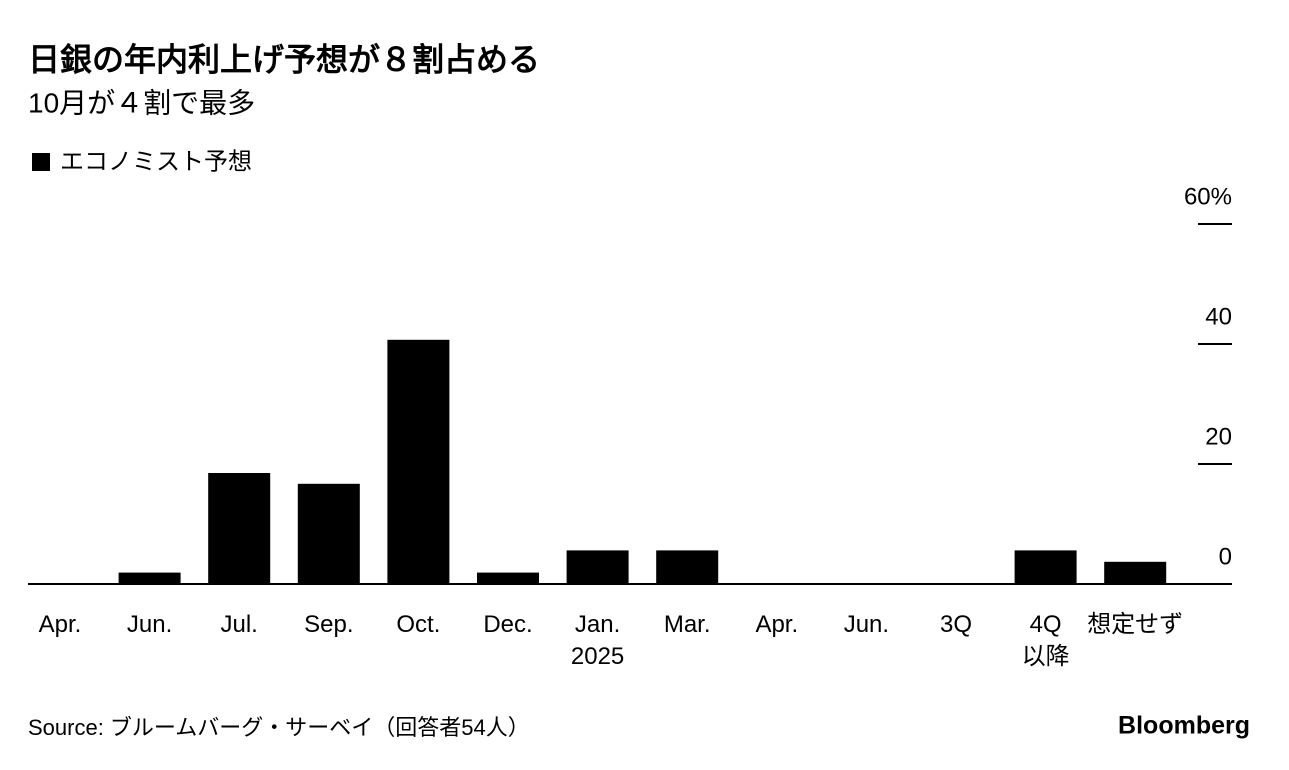 The image size is (1289, 770). I want to click on x-tick-label: 3Q, so click(955, 624).